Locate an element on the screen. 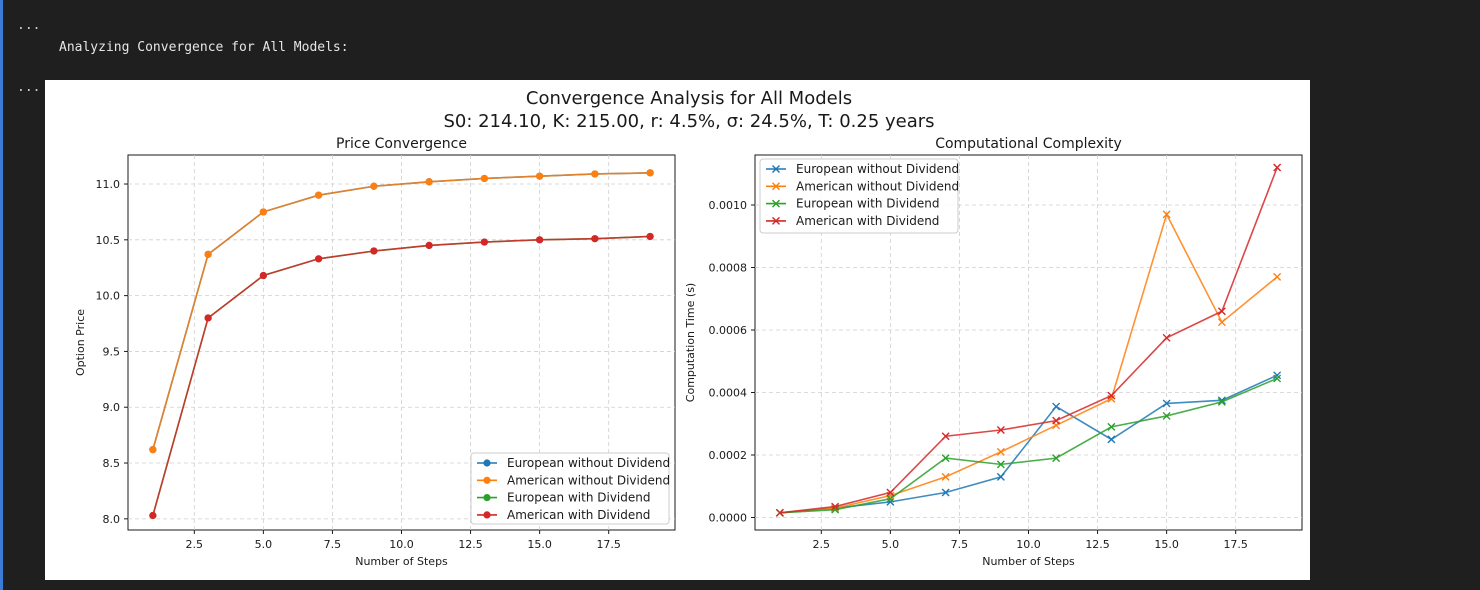 This screenshot has height=590, width=1480. subplot-title: Computational Complexity is located at coordinates (1028, 144).